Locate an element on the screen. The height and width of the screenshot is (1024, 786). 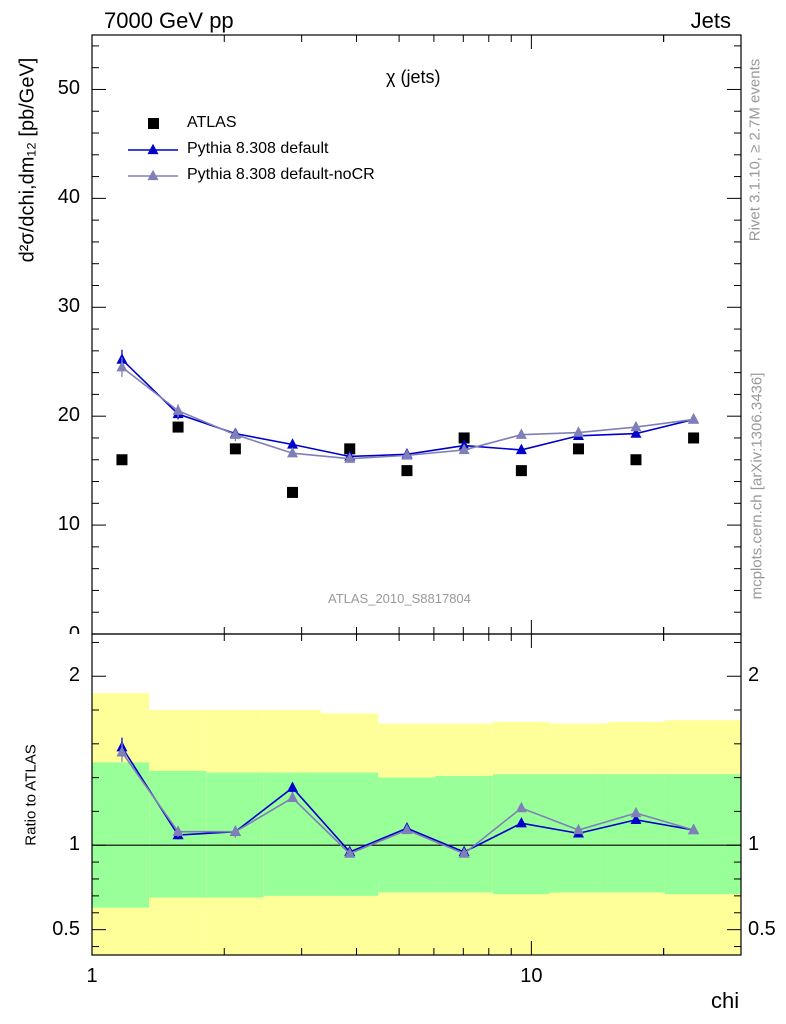
y-tick-label-0-clipped: 0 is located at coordinates (74, 628).